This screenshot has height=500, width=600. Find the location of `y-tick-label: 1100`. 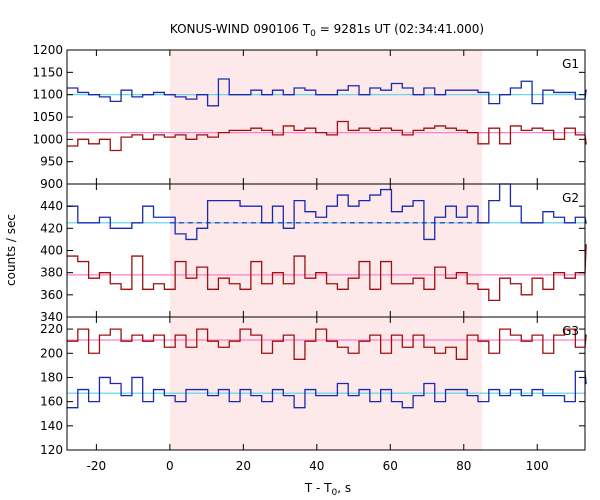

y-tick-label: 1100 is located at coordinates (47, 95).